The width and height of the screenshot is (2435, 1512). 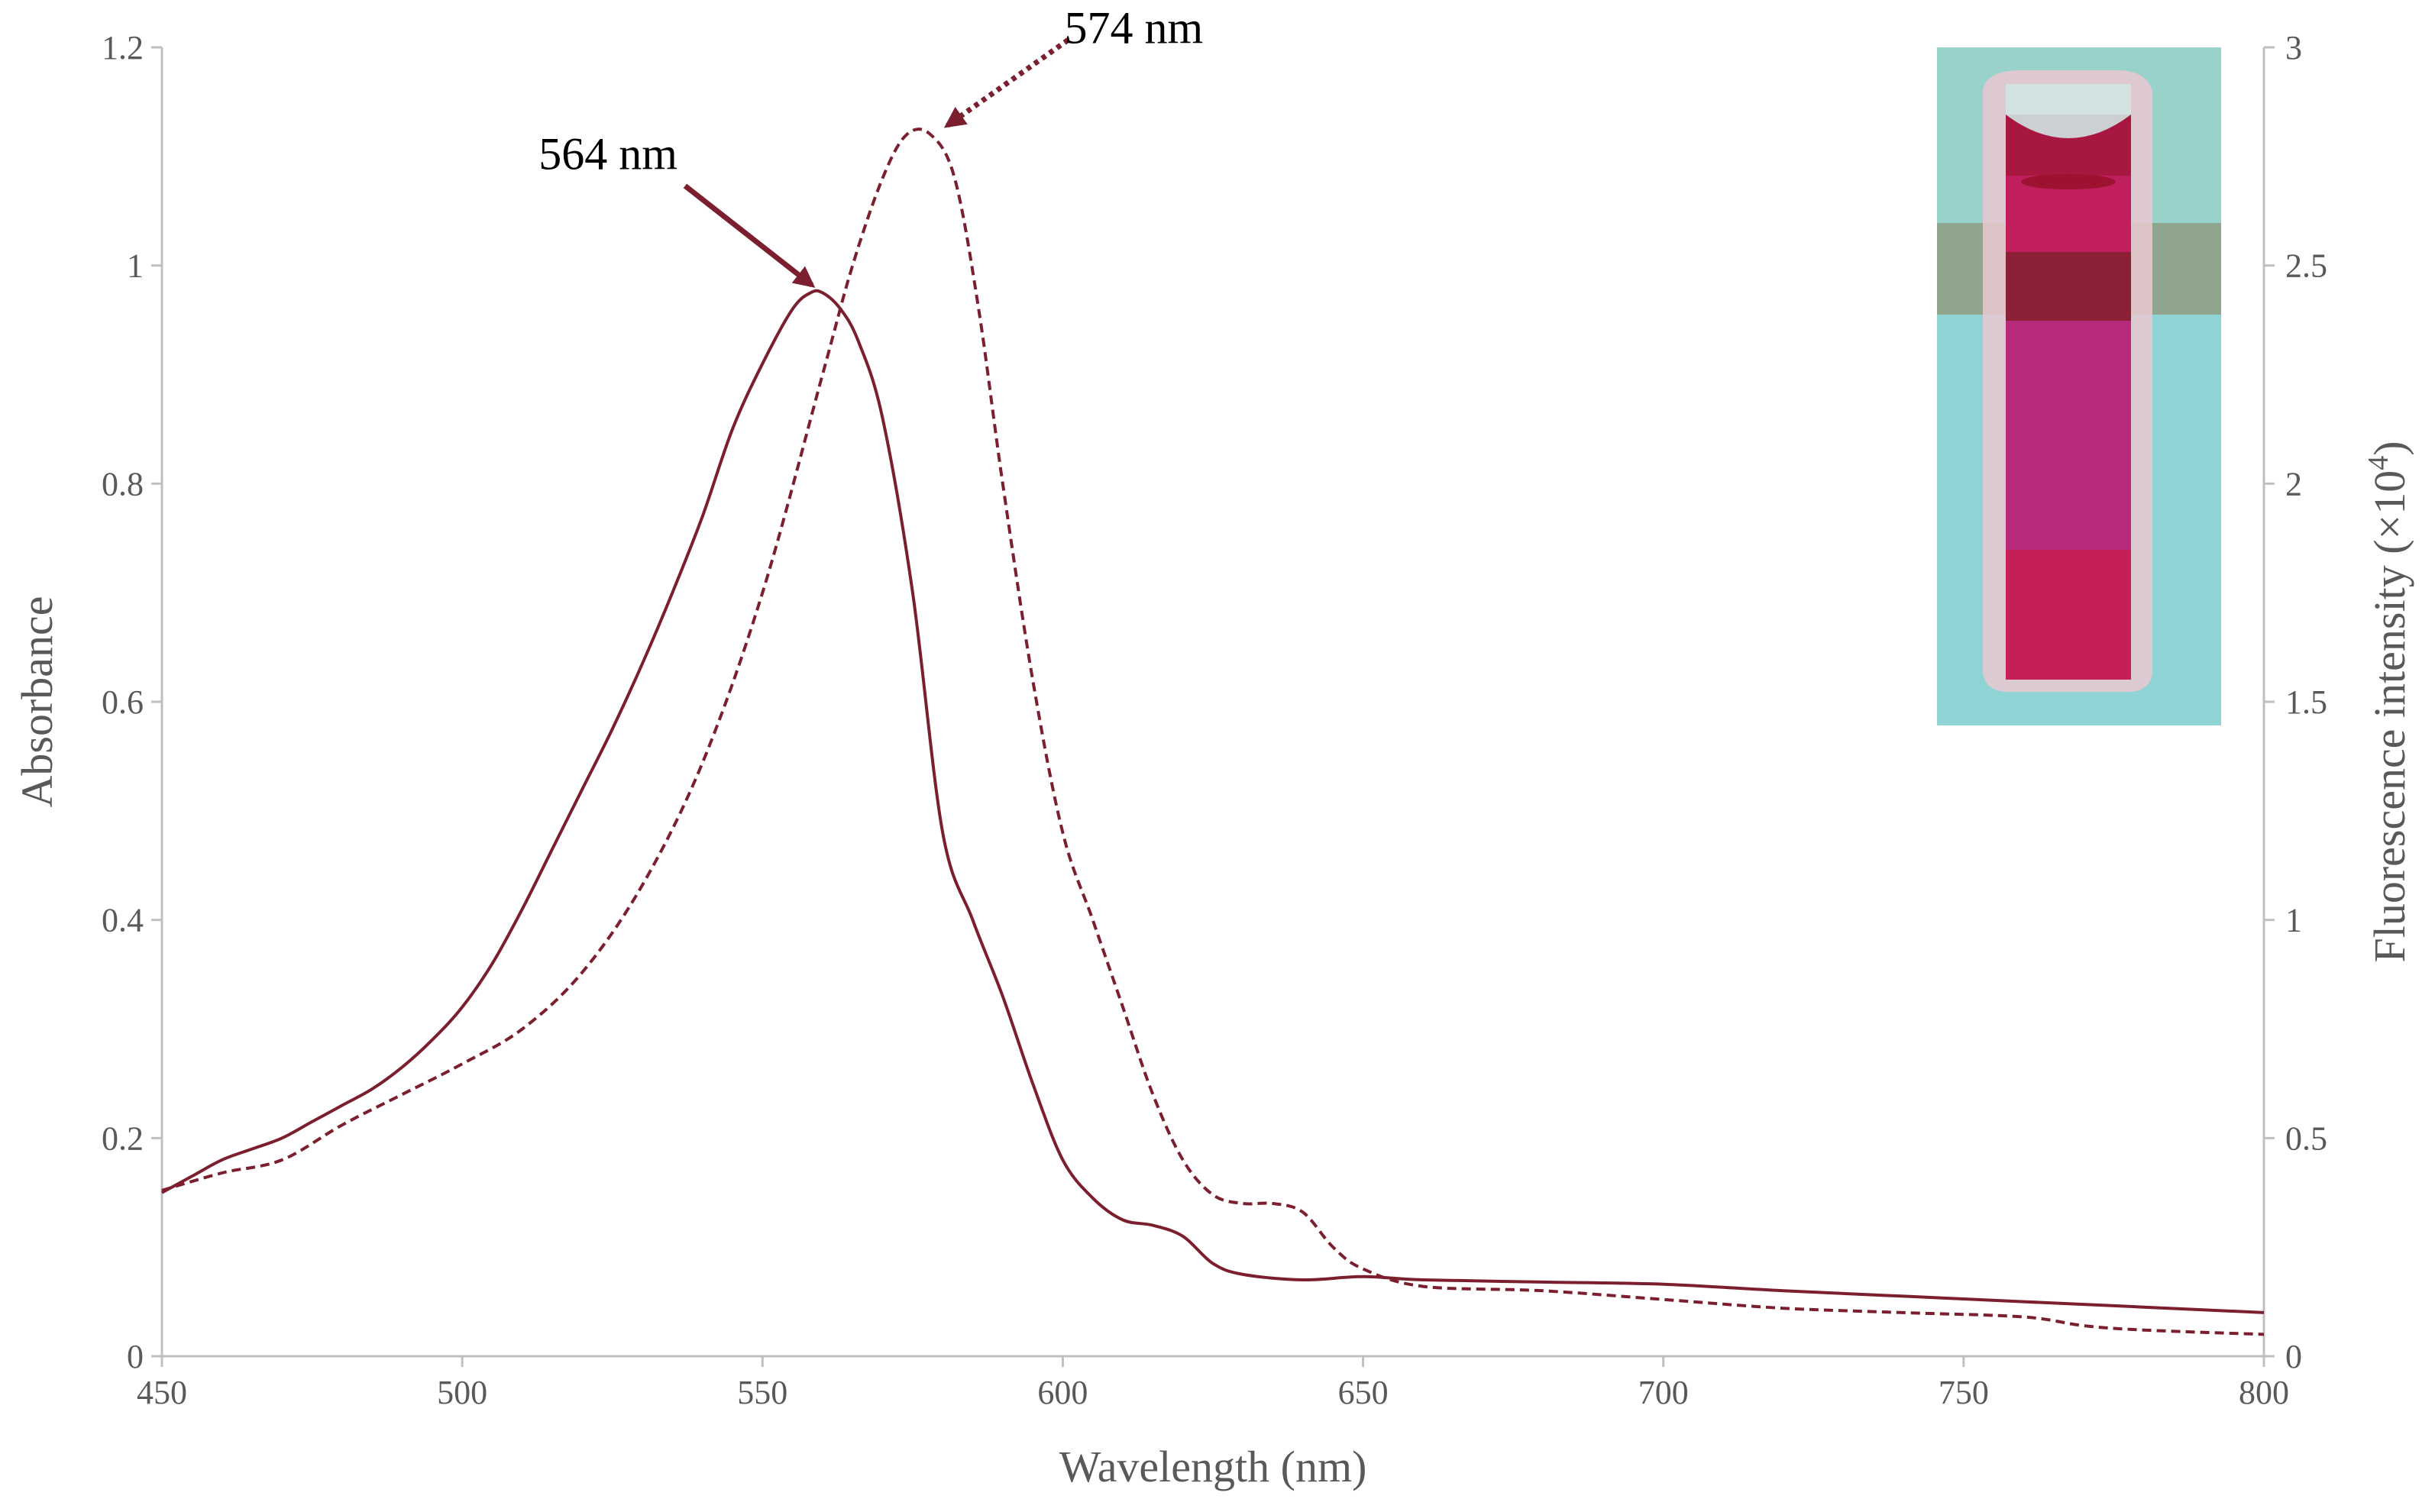 I want to click on y-tick-label: 1, so click(x=135, y=266).